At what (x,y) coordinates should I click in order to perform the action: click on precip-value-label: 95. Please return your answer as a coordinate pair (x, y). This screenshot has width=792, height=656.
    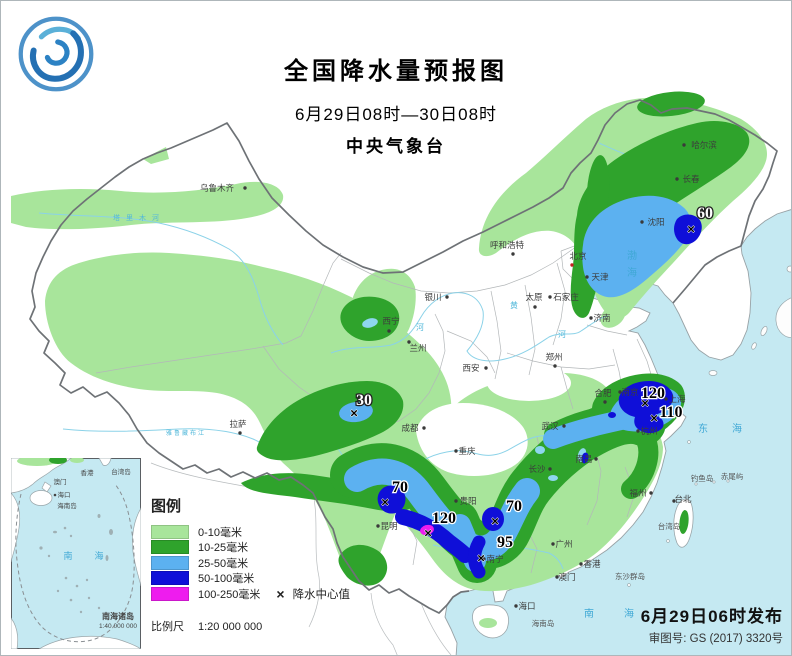
    Looking at the image, I should click on (505, 542).